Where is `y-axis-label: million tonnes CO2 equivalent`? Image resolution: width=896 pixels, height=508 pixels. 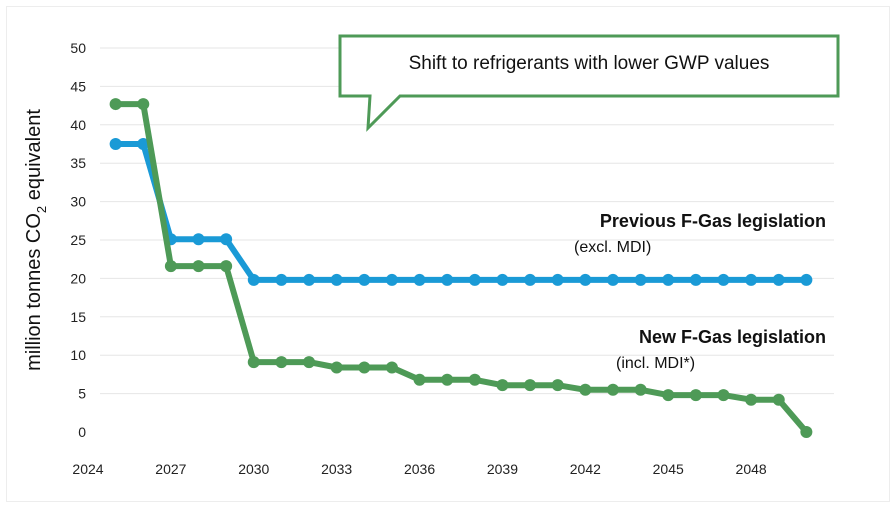
y-axis-label: million tonnes CO2 equivalent is located at coordinates (36, 240).